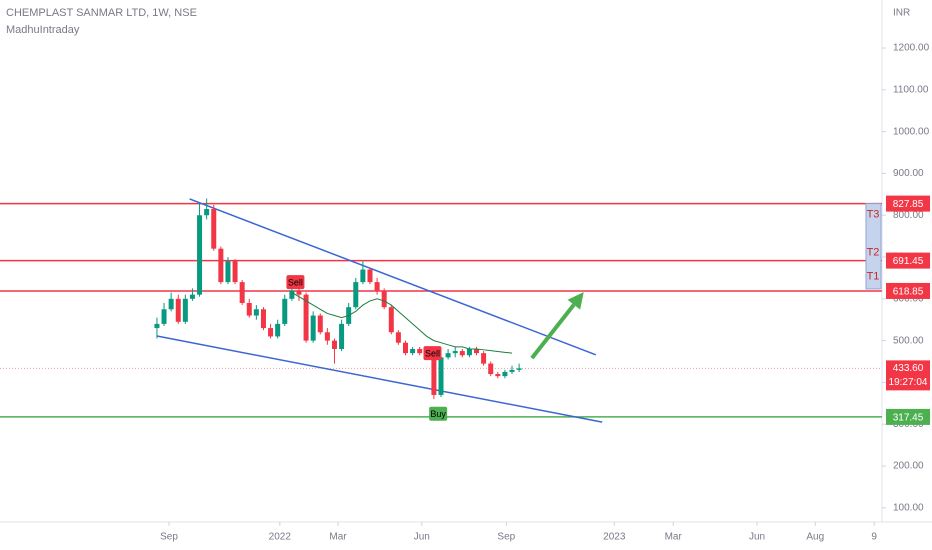 The width and height of the screenshot is (932, 550). Describe the element at coordinates (908, 298) in the screenshot. I see `y-tick-label: 600.00` at that location.